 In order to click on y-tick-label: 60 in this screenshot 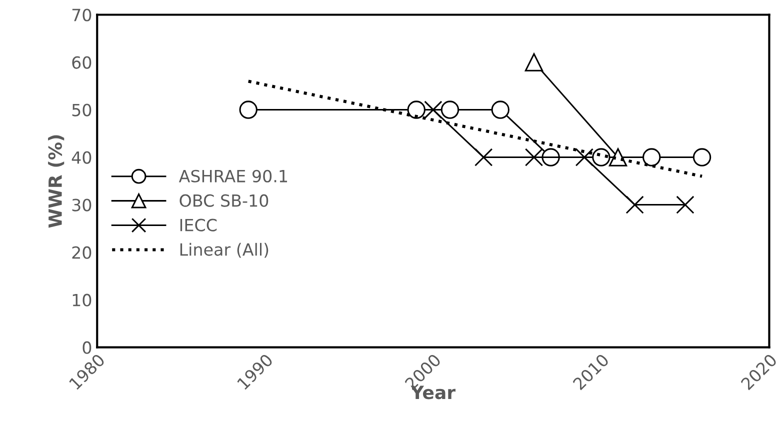, I will do `click(82, 62)`.